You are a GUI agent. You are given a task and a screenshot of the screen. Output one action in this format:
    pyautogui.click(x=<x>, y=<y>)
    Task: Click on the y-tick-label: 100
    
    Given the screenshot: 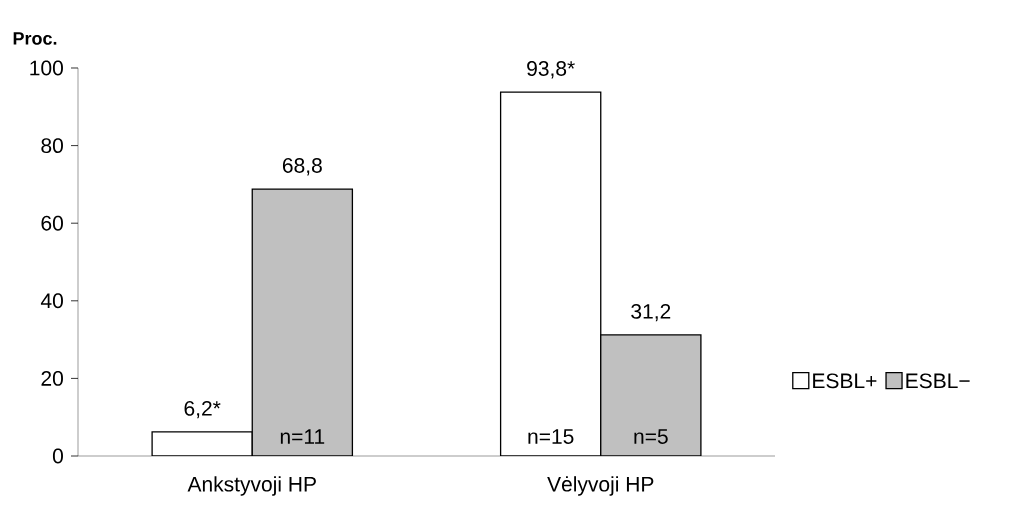 What is the action you would take?
    pyautogui.click(x=46, y=68)
    